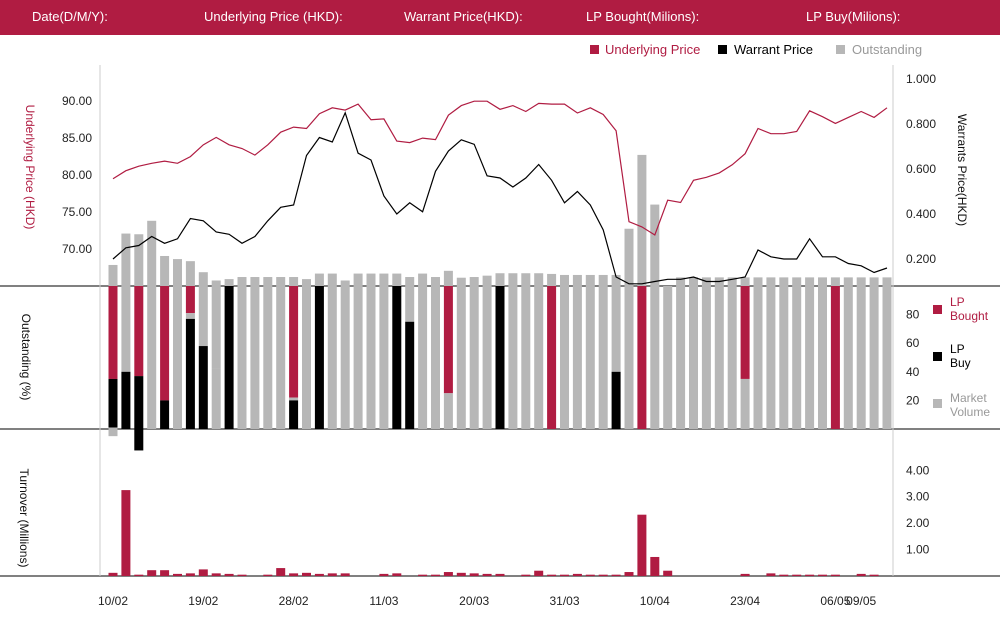 The width and height of the screenshot is (1000, 620). I want to click on legend-swatch-outstanding, so click(840, 49).